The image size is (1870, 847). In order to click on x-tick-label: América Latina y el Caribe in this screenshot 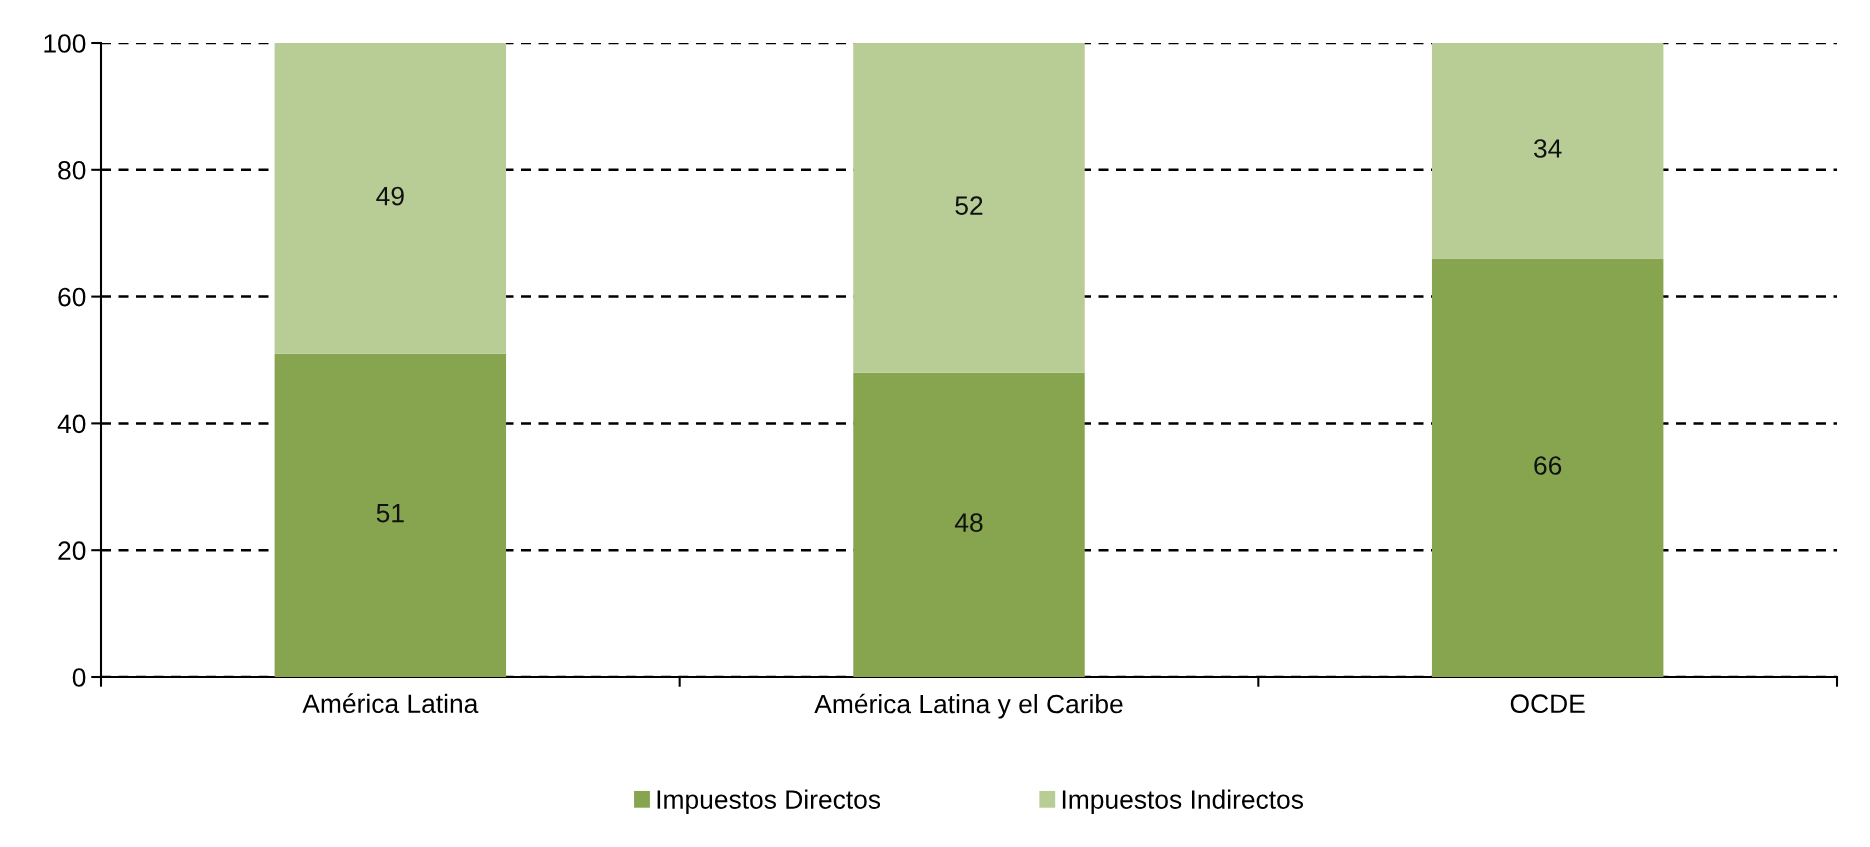, I will do `click(968, 706)`.